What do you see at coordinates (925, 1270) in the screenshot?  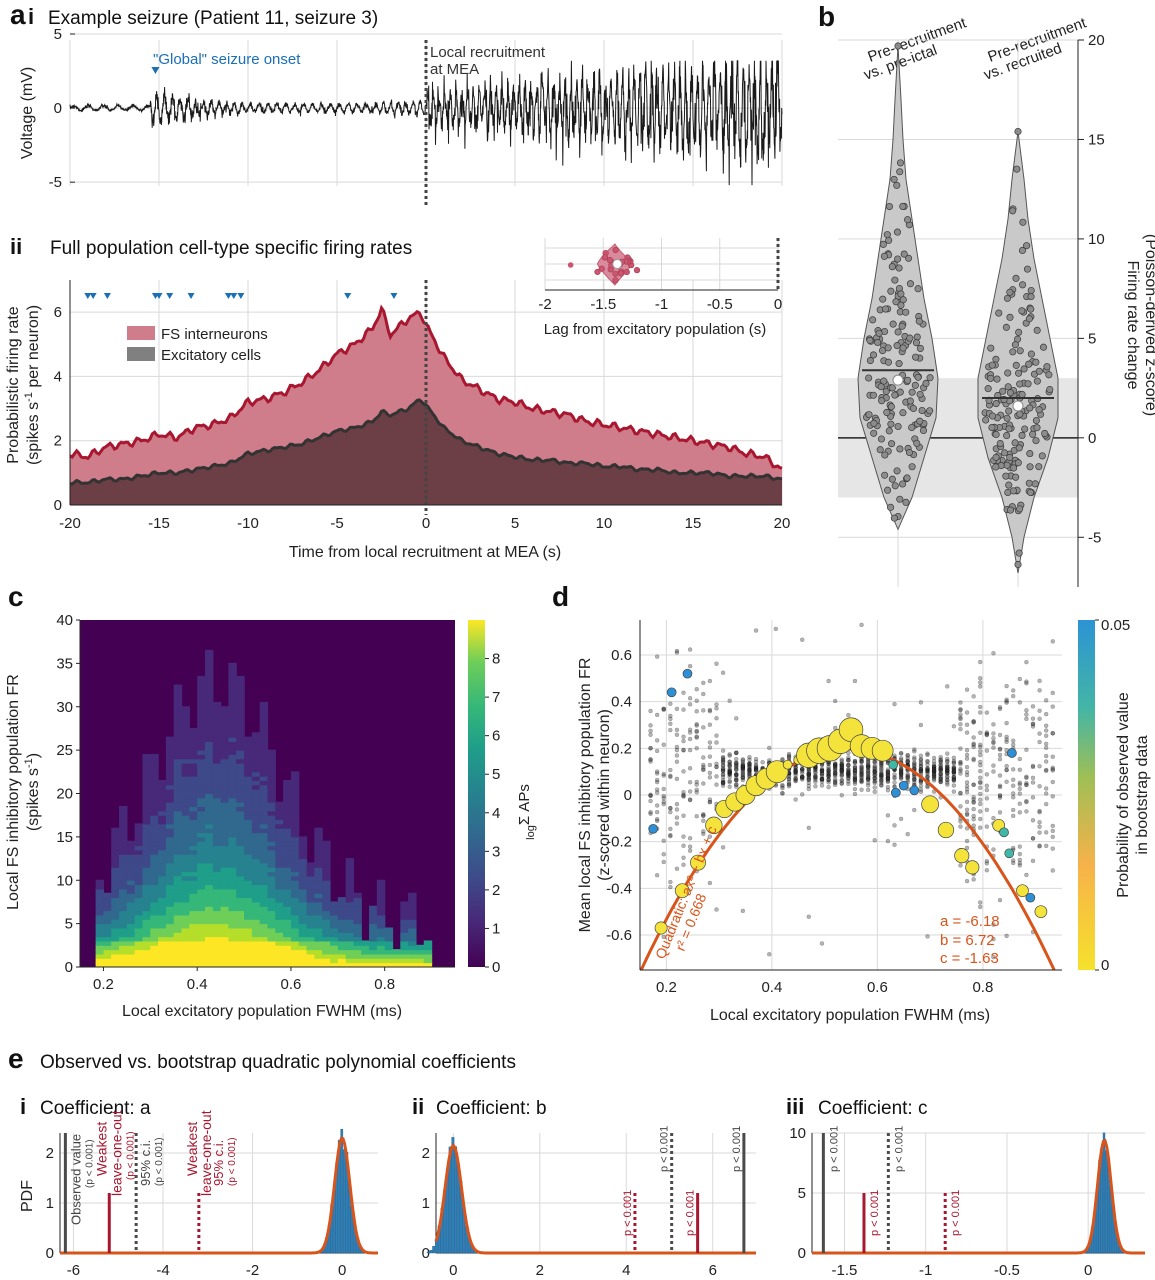 I see `x-tick-label: -1` at bounding box center [925, 1270].